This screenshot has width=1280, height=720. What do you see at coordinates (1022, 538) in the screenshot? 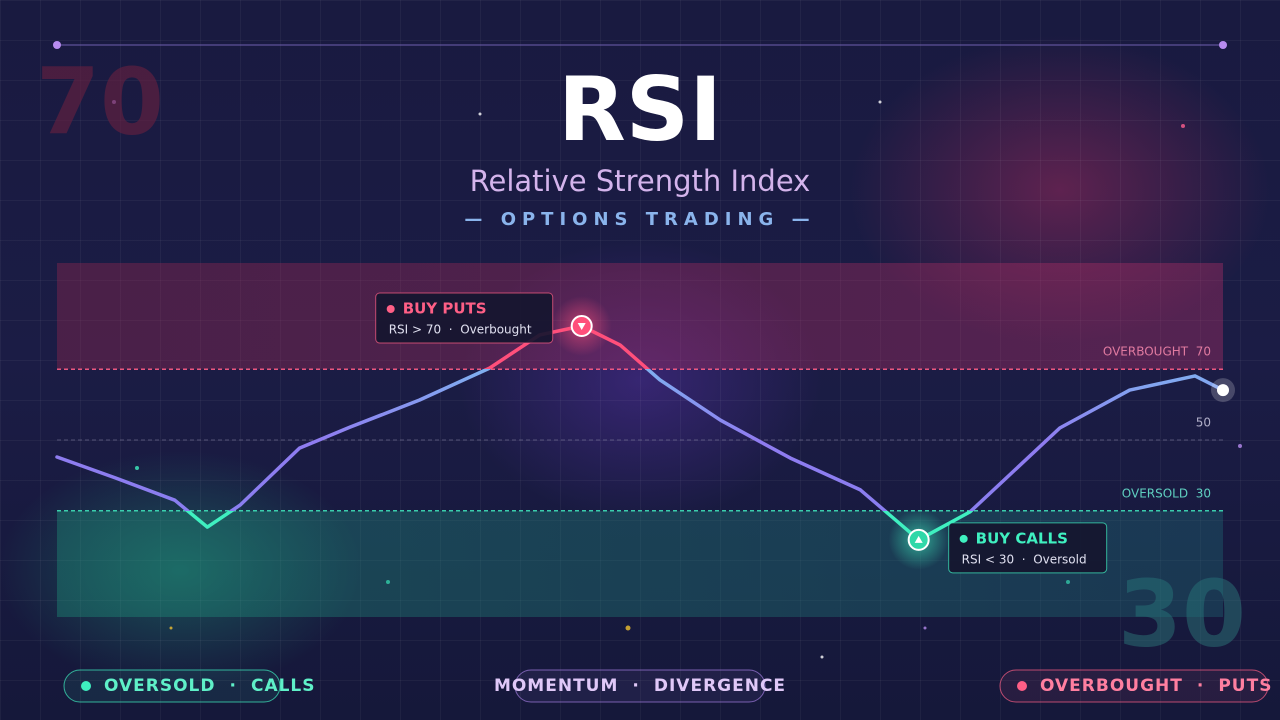
I see `annotation-title: BUY CALLS` at bounding box center [1022, 538].